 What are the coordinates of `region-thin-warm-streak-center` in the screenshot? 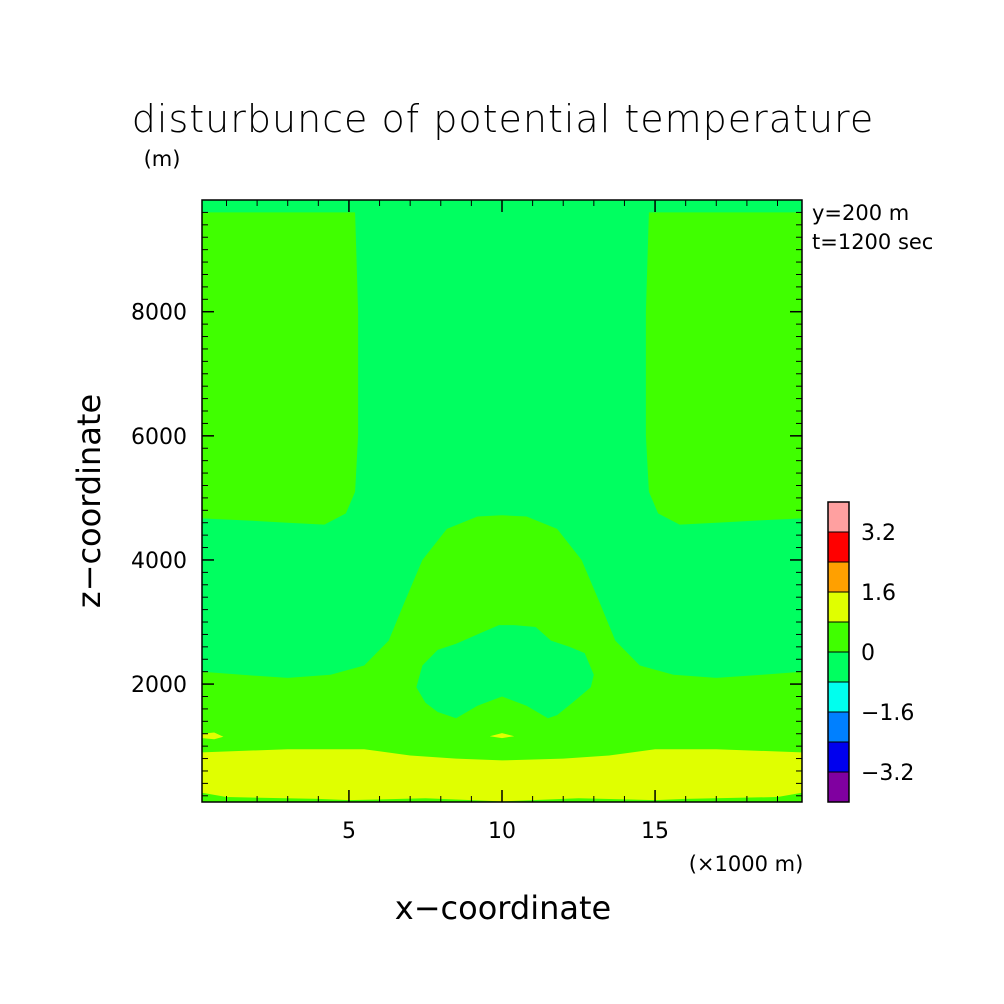 It's located at (502, 736).